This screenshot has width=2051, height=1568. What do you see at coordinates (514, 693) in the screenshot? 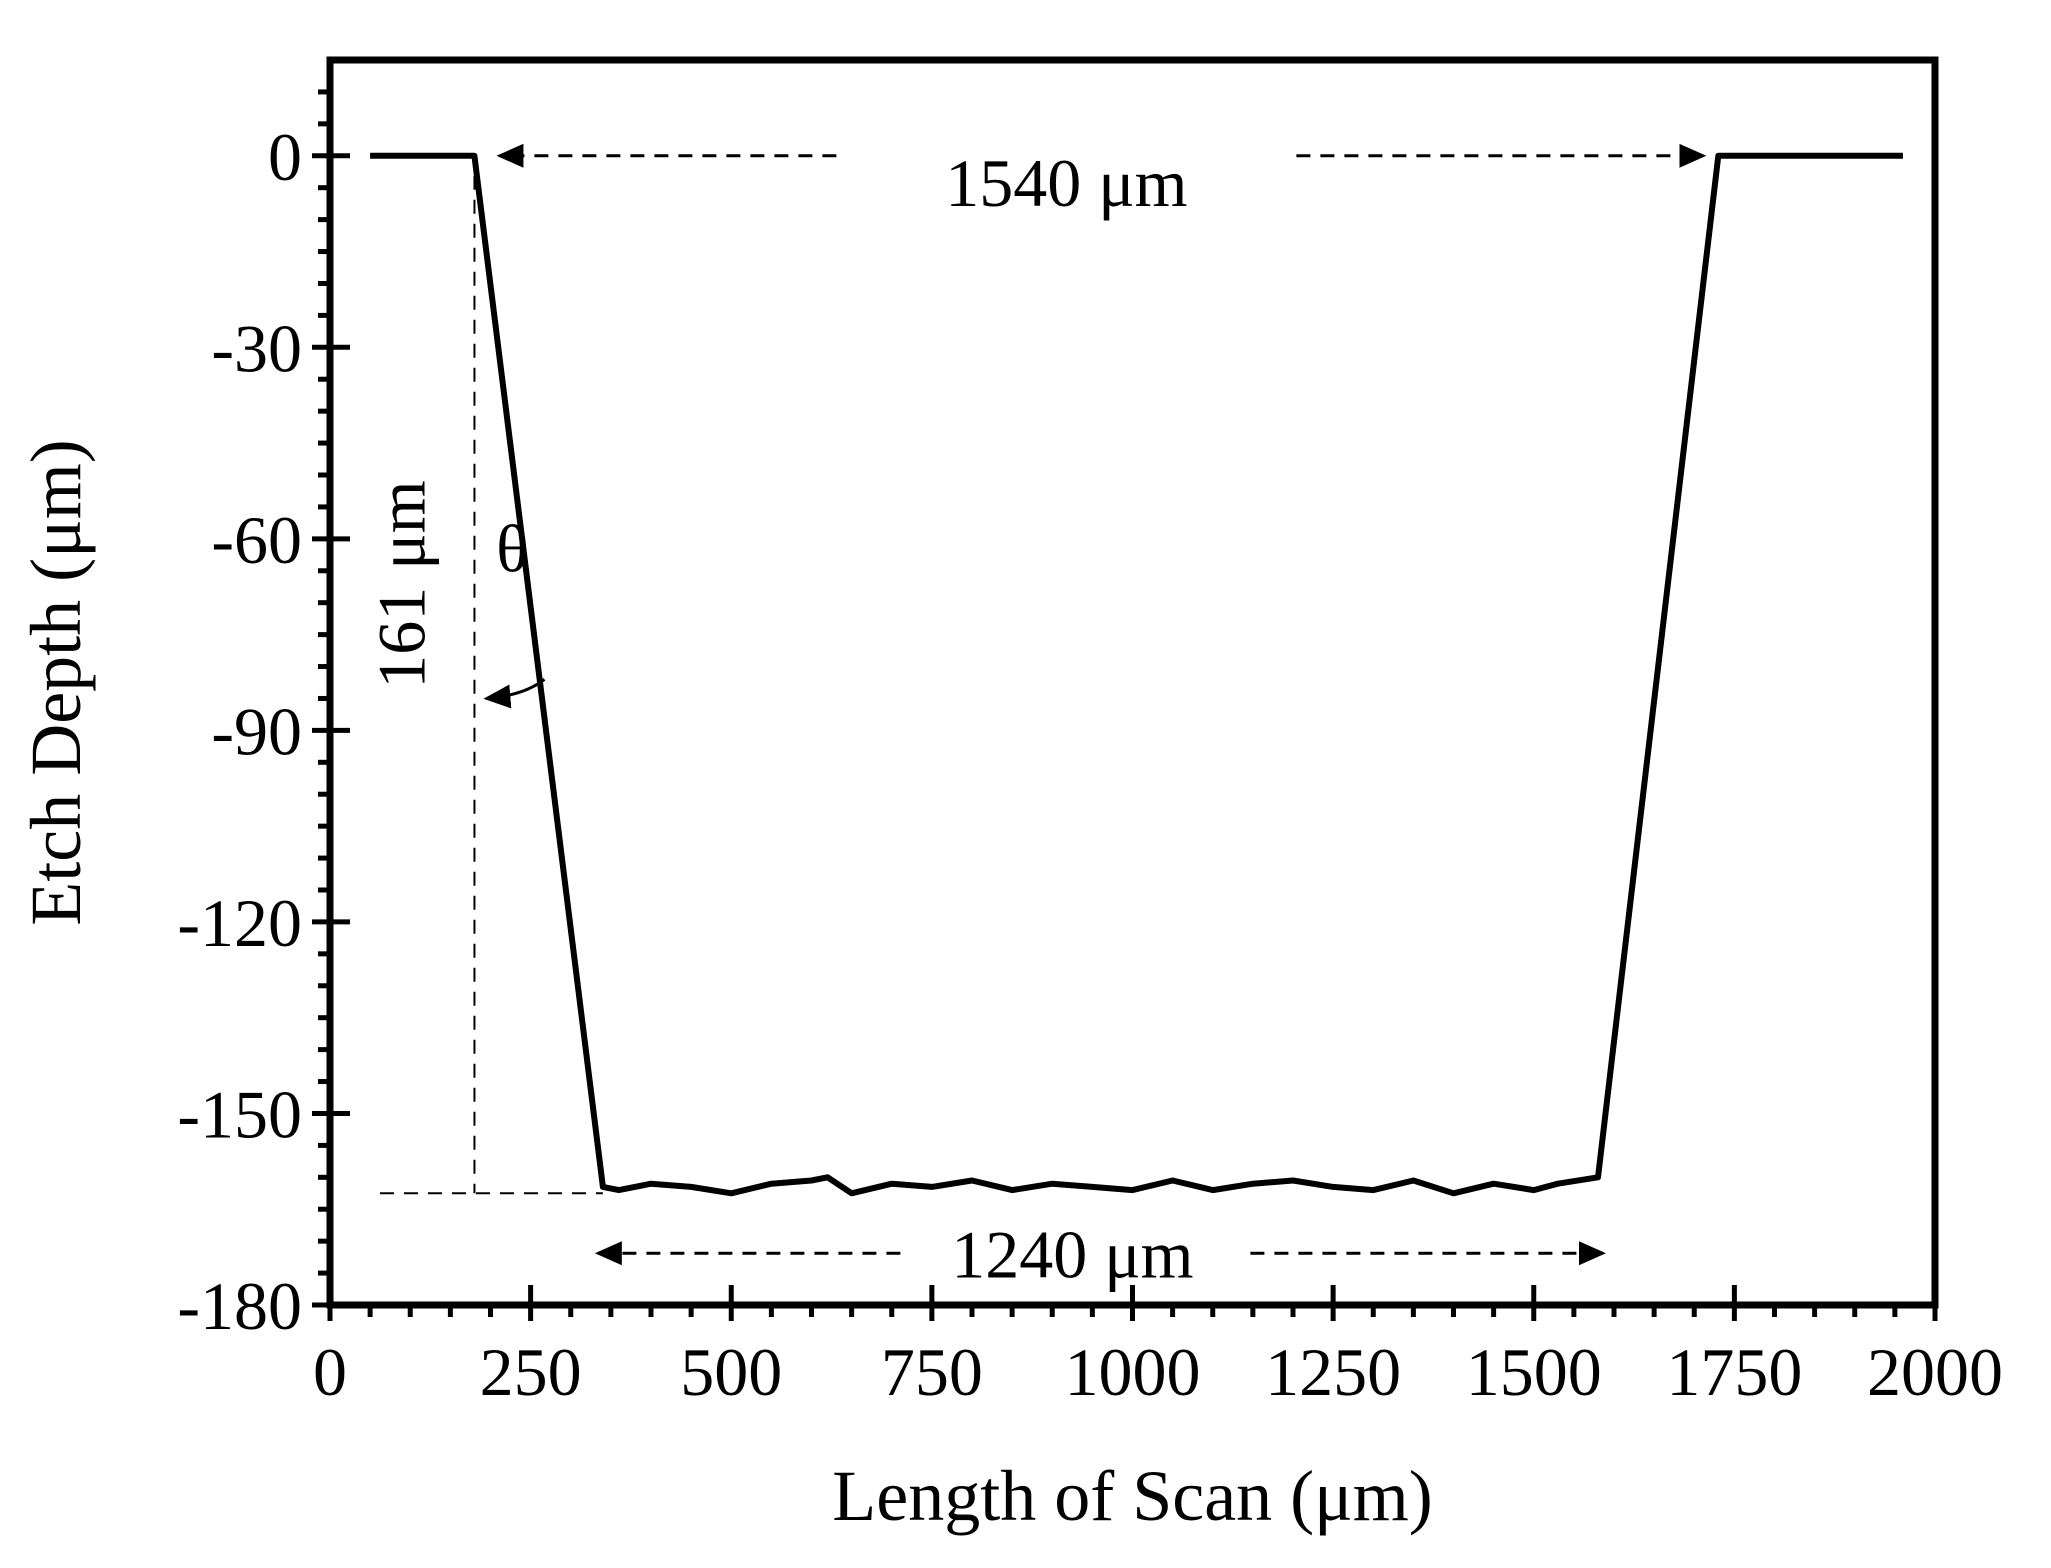
I see `angle-arc` at bounding box center [514, 693].